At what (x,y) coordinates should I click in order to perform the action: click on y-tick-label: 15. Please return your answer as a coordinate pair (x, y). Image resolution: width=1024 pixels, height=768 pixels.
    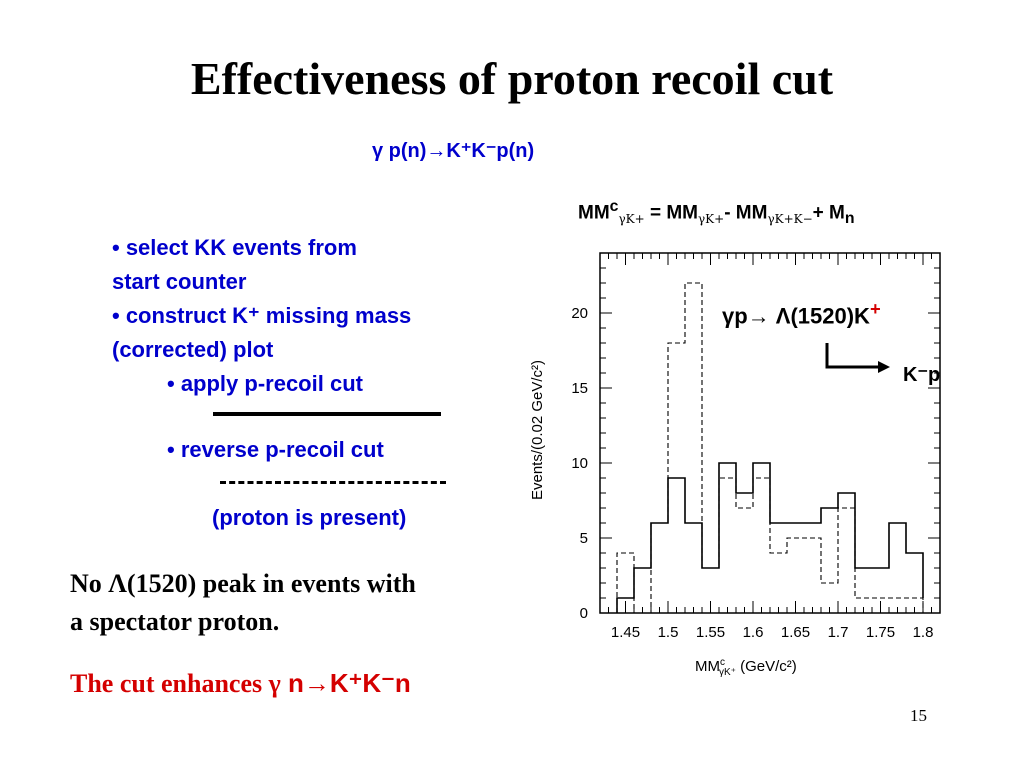
    Looking at the image, I should click on (579, 388).